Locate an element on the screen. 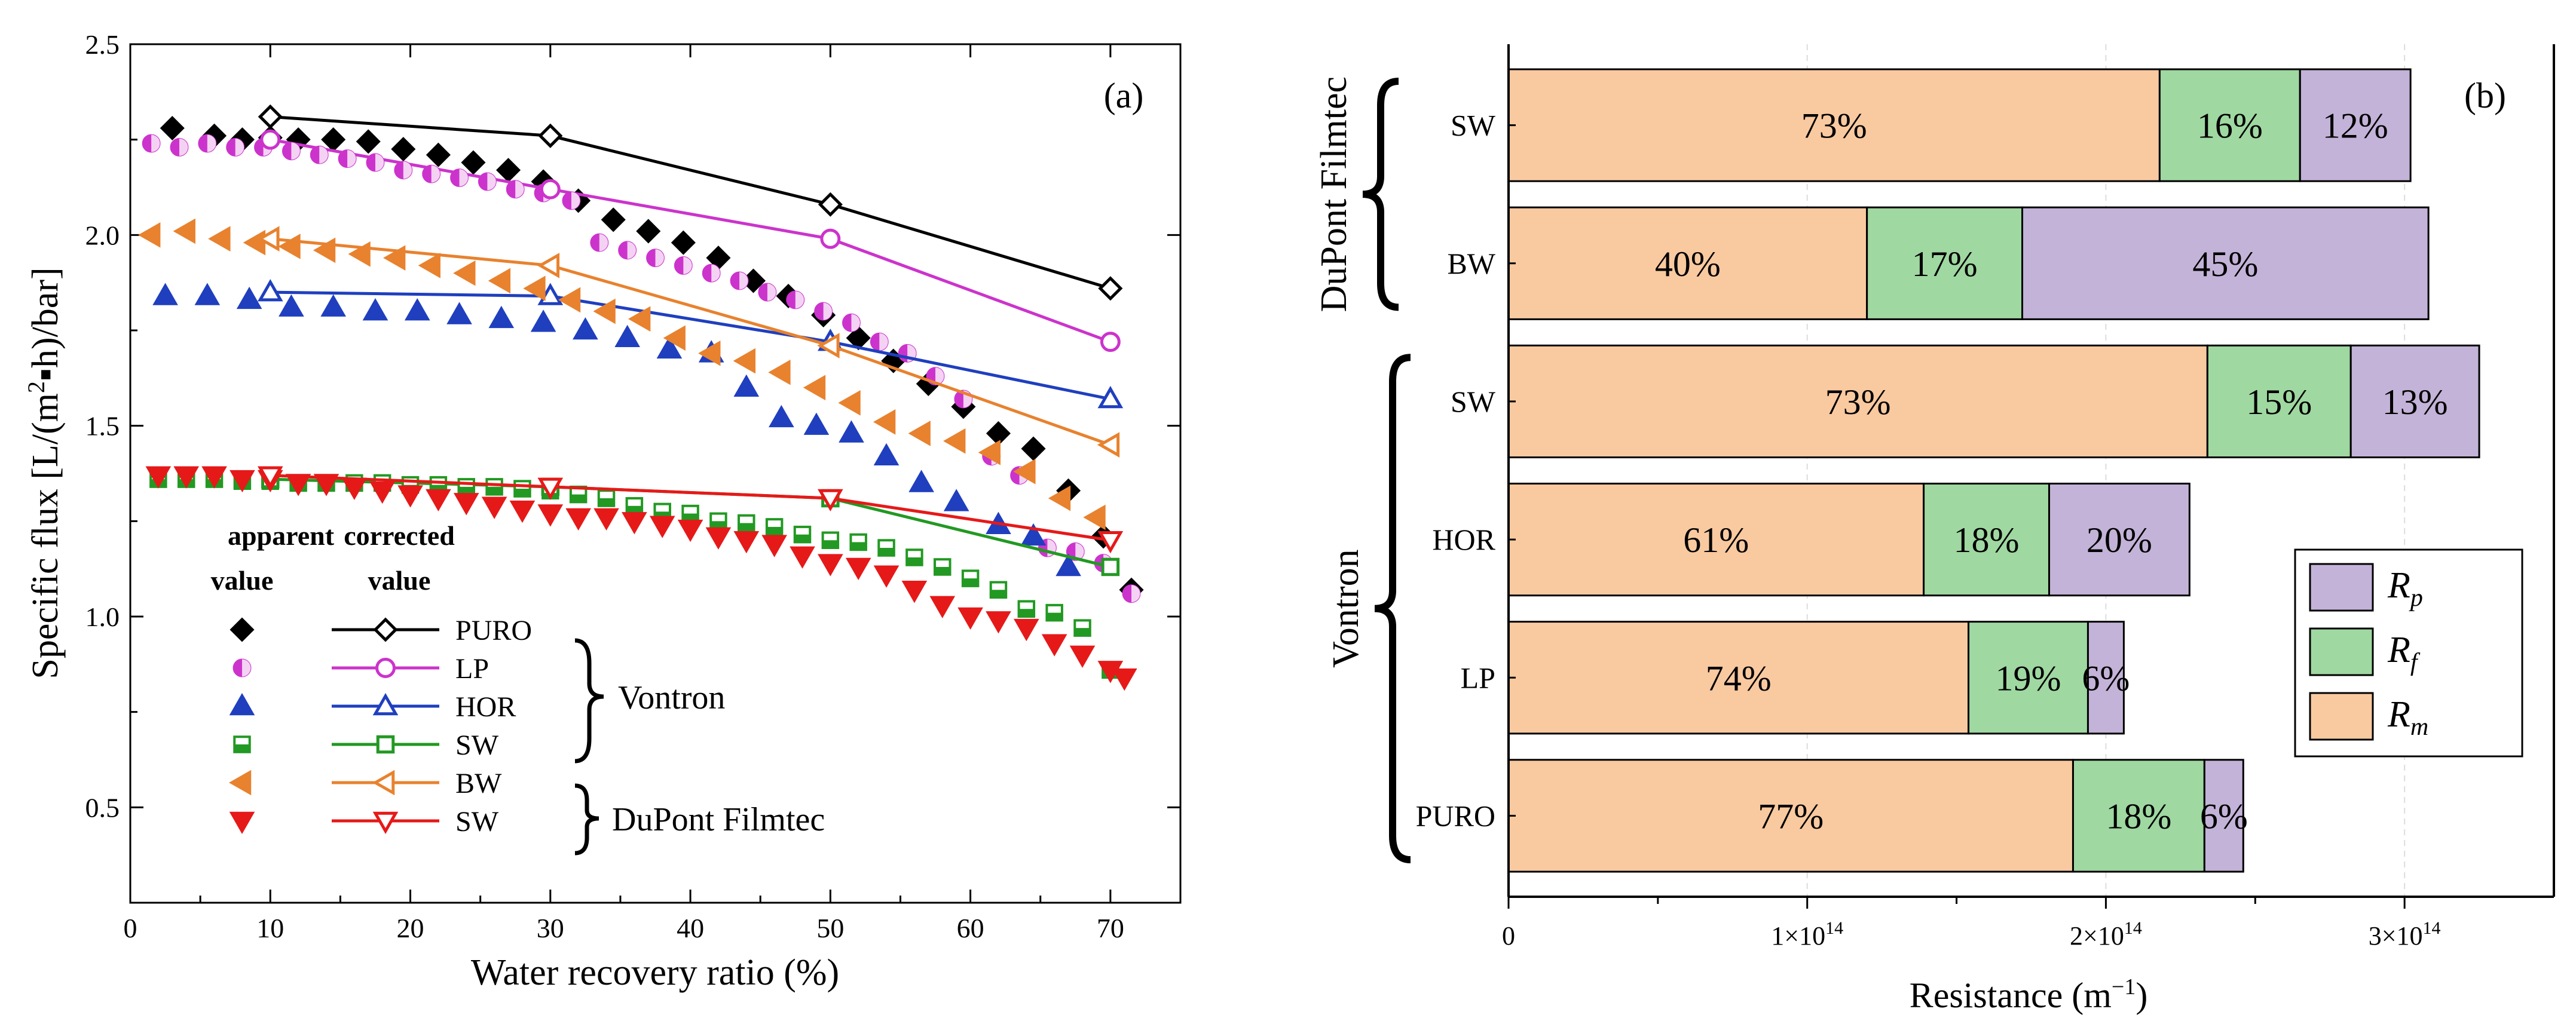 This screenshot has height=1024, width=2576. xlabel-sup: −1 is located at coordinates (2124, 987).